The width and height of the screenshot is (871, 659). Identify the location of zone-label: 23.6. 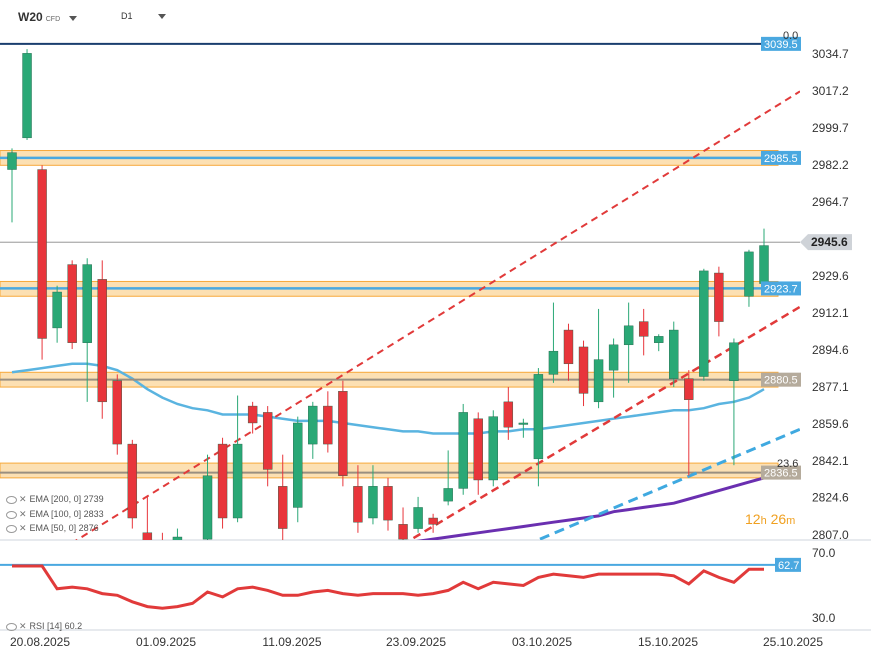
(787, 464).